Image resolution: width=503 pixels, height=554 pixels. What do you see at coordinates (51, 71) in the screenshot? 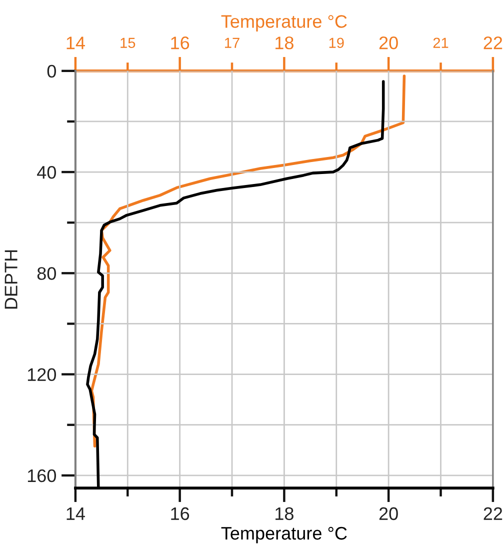
I see `y-tick-label: 0` at bounding box center [51, 71].